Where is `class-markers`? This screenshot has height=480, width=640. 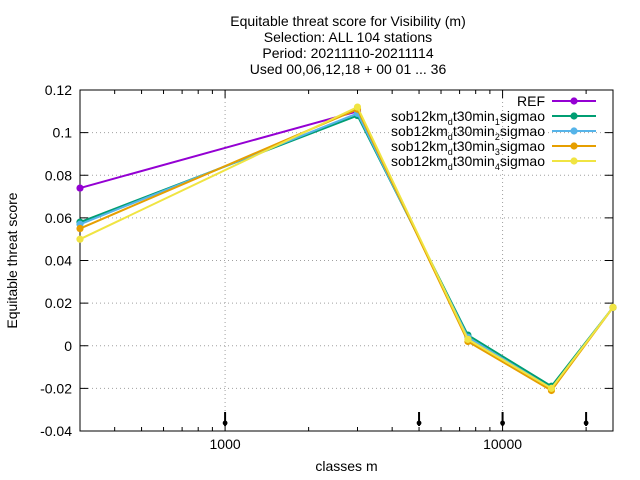
class-markers is located at coordinates (405, 419).